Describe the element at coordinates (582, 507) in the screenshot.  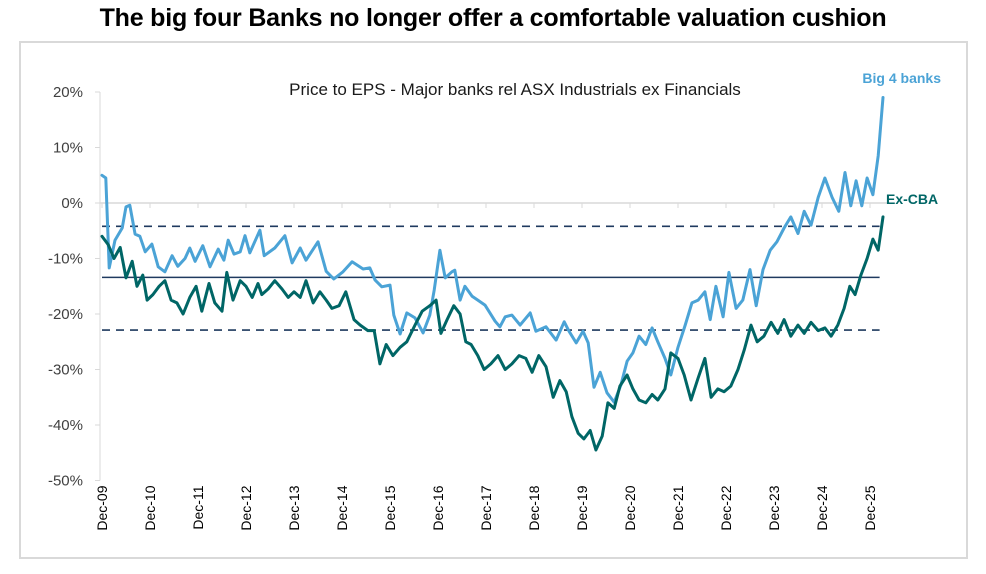
I see `x-tick-label: Dec-19` at that location.